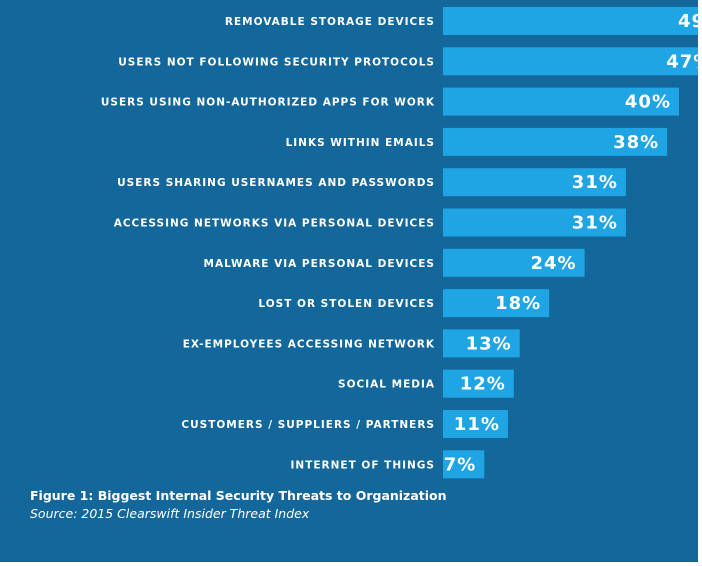  What do you see at coordinates (276, 62) in the screenshot?
I see `category-label: USERS NOT FOLLOWING SECURITY PROTOCOLS` at bounding box center [276, 62].